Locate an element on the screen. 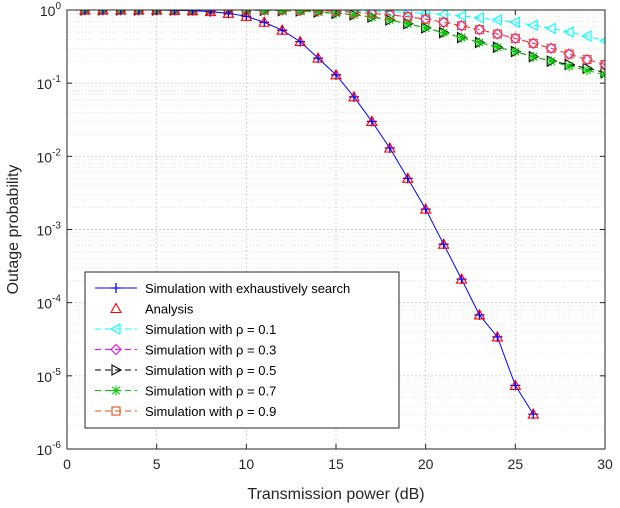  legend-entry: Simulation with exhaustively search is located at coordinates (222, 288).